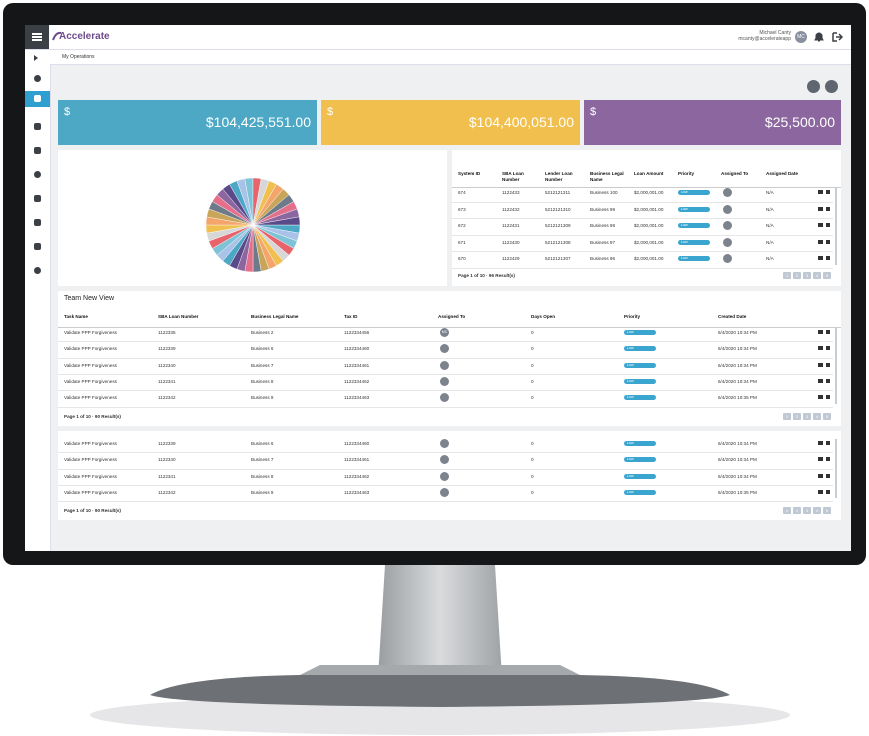 This screenshot has height=736, width=869. Describe the element at coordinates (782, 173) in the screenshot. I see `column-header: Assigned Date` at that location.